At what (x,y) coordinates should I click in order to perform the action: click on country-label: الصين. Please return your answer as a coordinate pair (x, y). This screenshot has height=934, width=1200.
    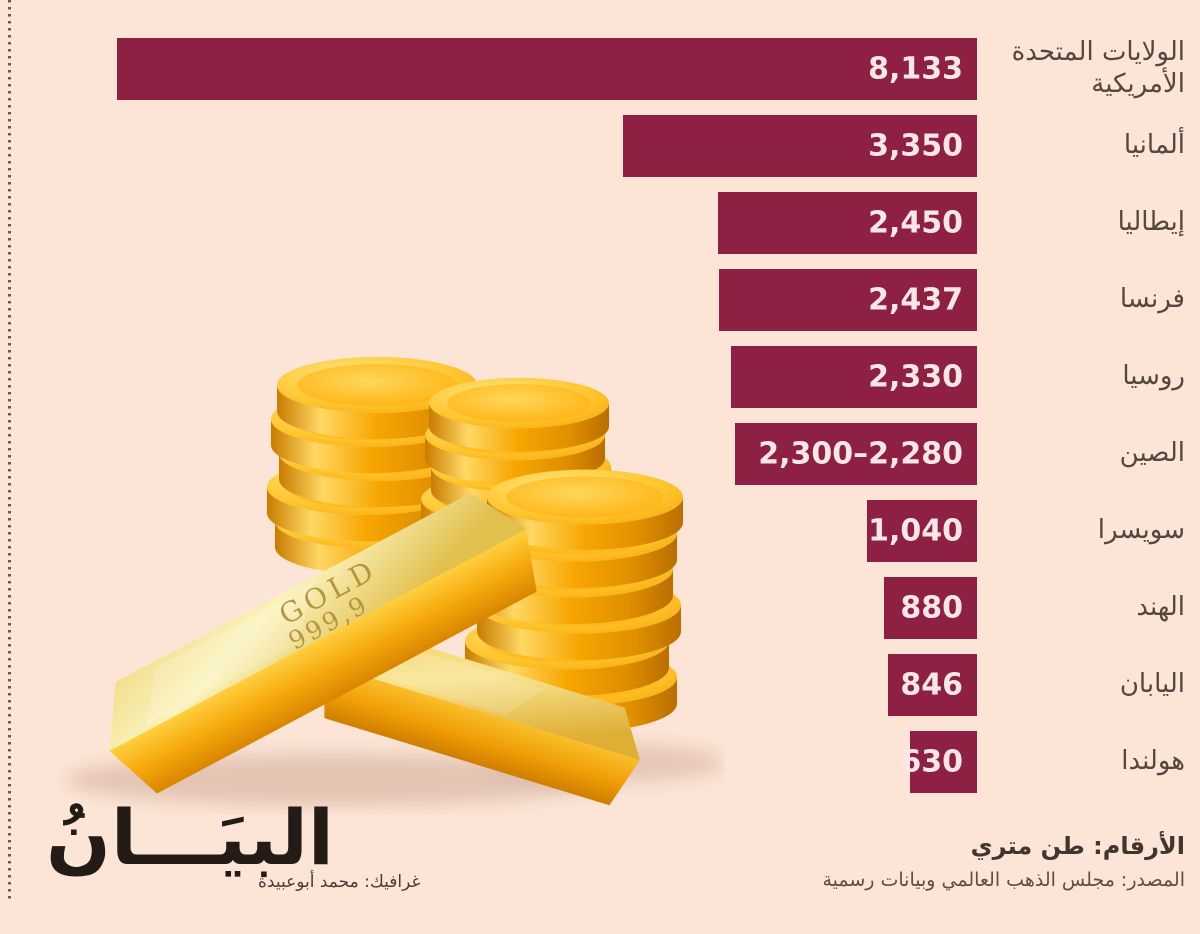
    Looking at the image, I should click on (1152, 453).